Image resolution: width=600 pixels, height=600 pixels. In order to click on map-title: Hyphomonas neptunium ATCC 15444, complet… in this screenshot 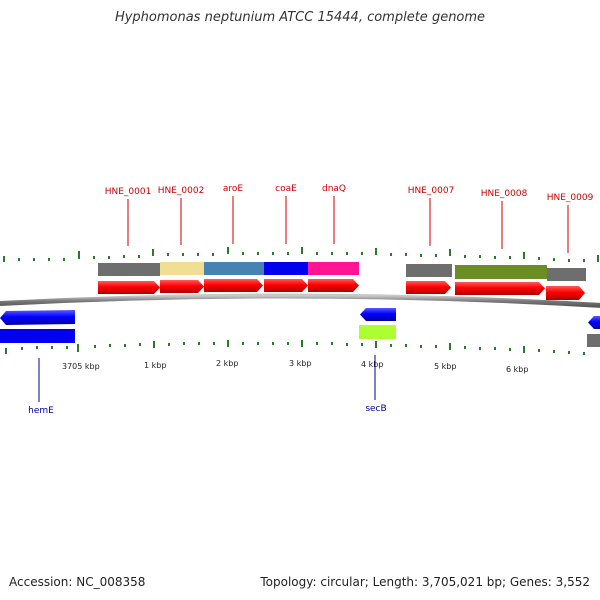, I will do `click(300, 17)`.